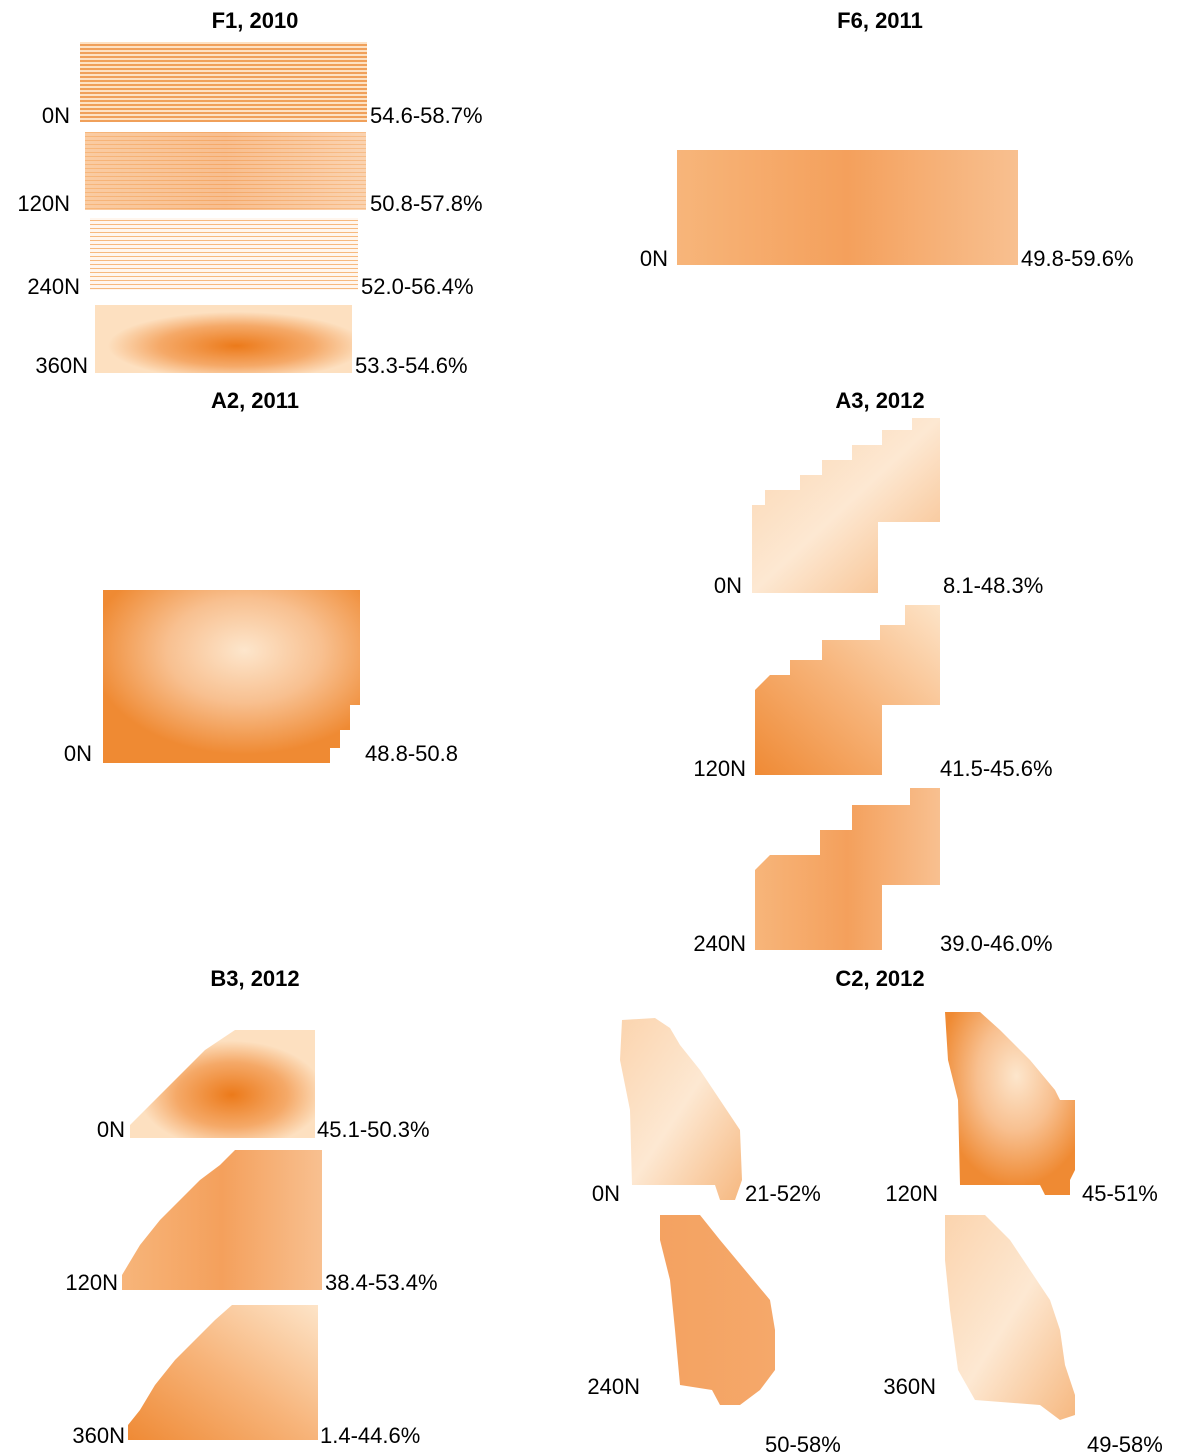 This screenshot has width=1182, height=1454. I want to click on panel-title: F6, 2011, so click(880, 20).